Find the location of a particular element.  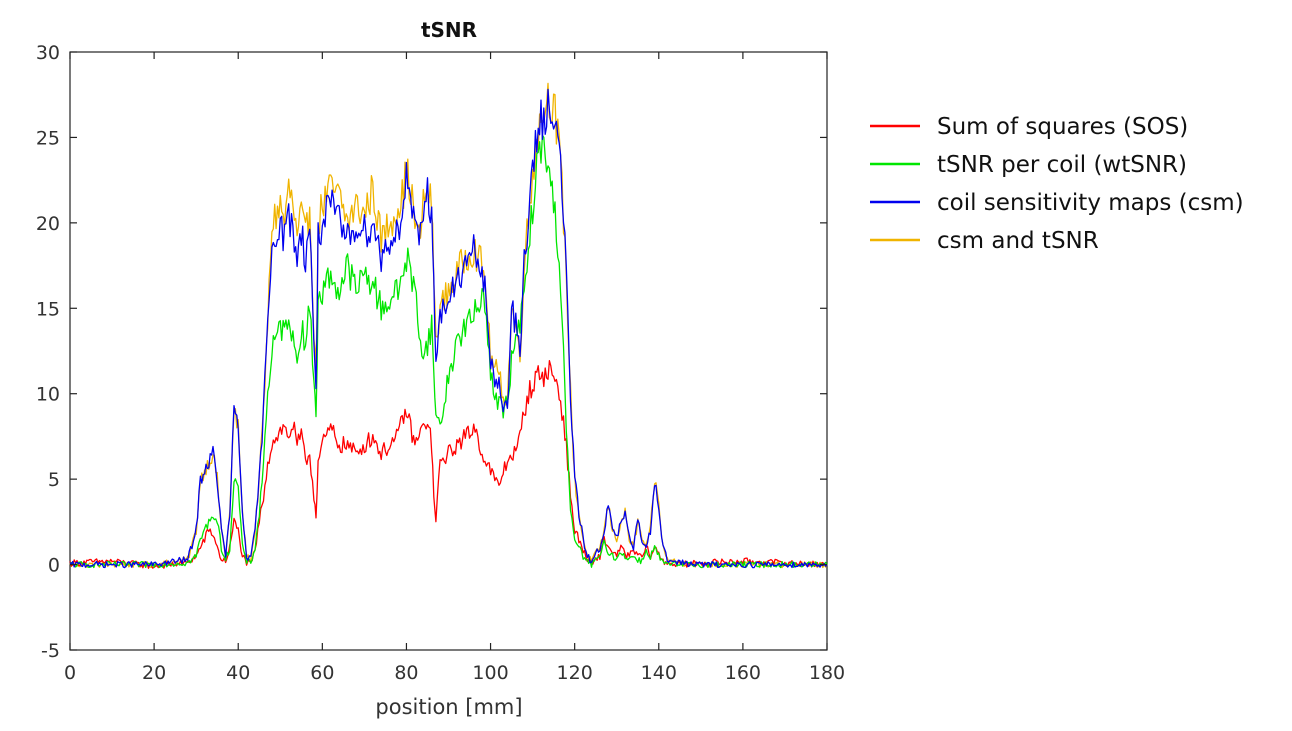

x-tick-label: 80 is located at coordinates (406, 673).